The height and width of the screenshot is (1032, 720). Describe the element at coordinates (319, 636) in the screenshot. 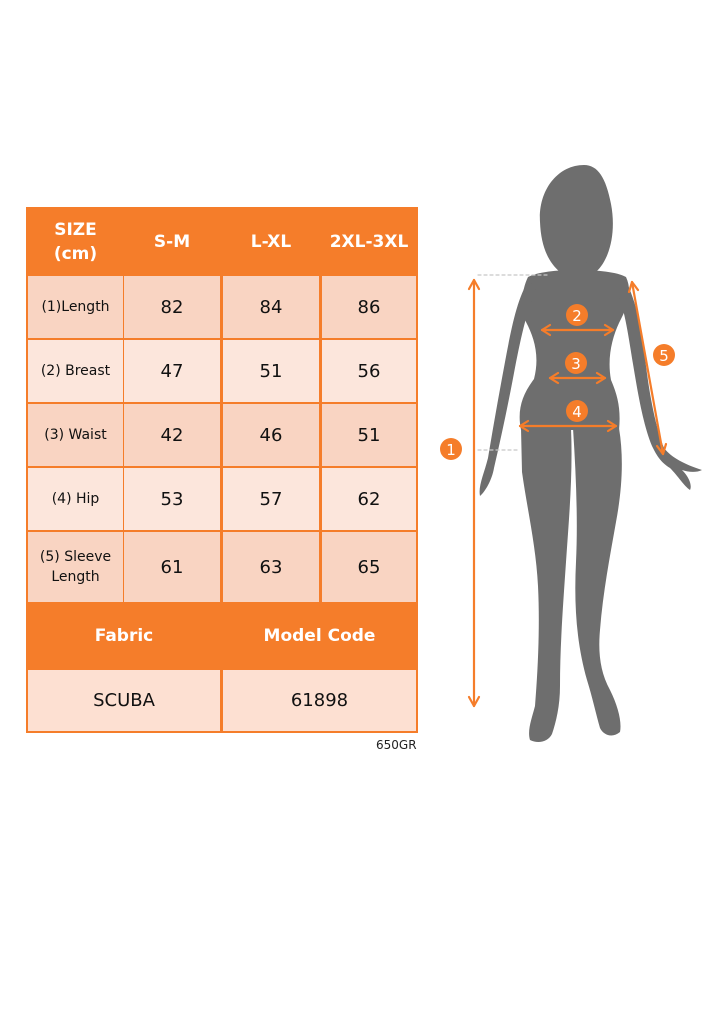

I see `model-code-header: Model Code` at that location.